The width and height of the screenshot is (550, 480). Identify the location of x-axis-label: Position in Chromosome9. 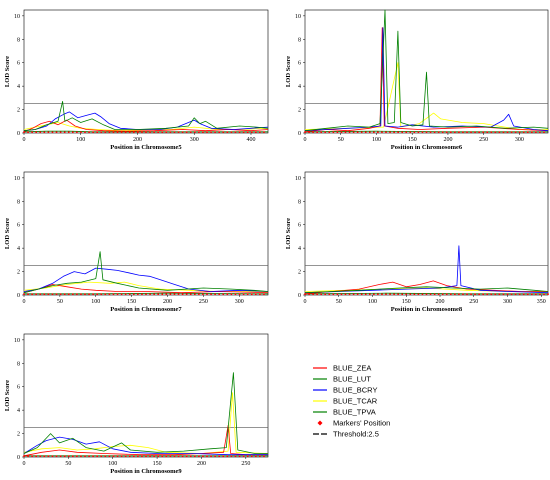
(146, 471).